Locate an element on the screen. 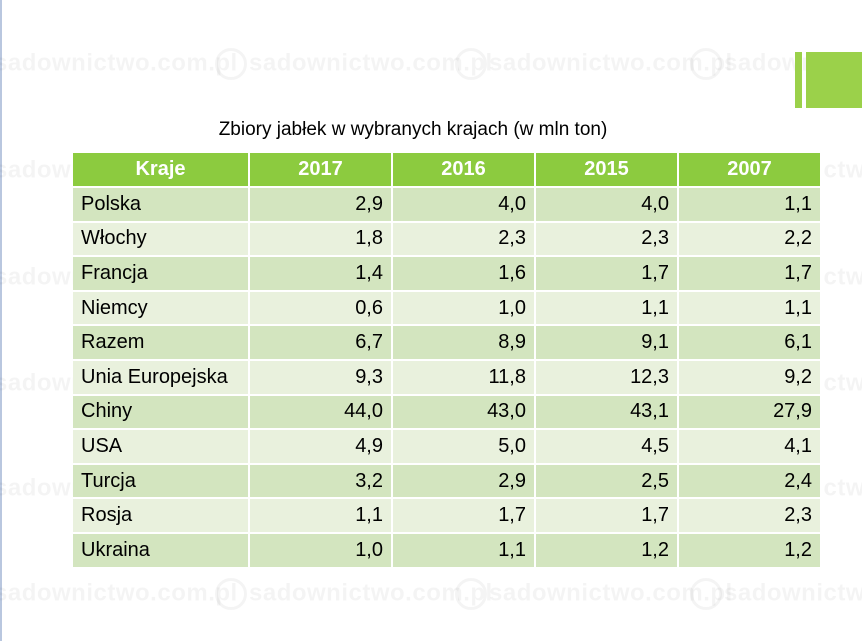 This screenshot has width=862, height=641. accent-bar-thin is located at coordinates (798, 80).